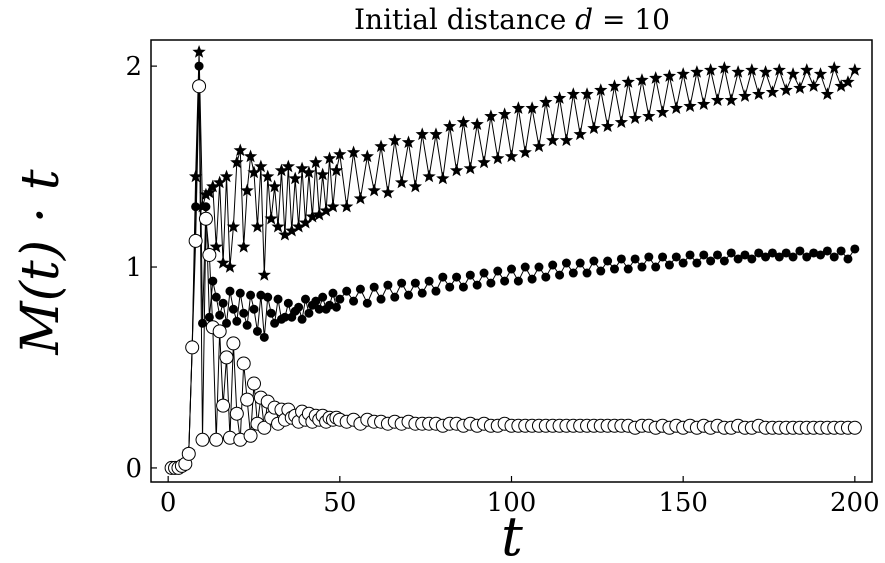 The image size is (885, 563). I want to click on y-tick-label: 0, so click(133, 469).